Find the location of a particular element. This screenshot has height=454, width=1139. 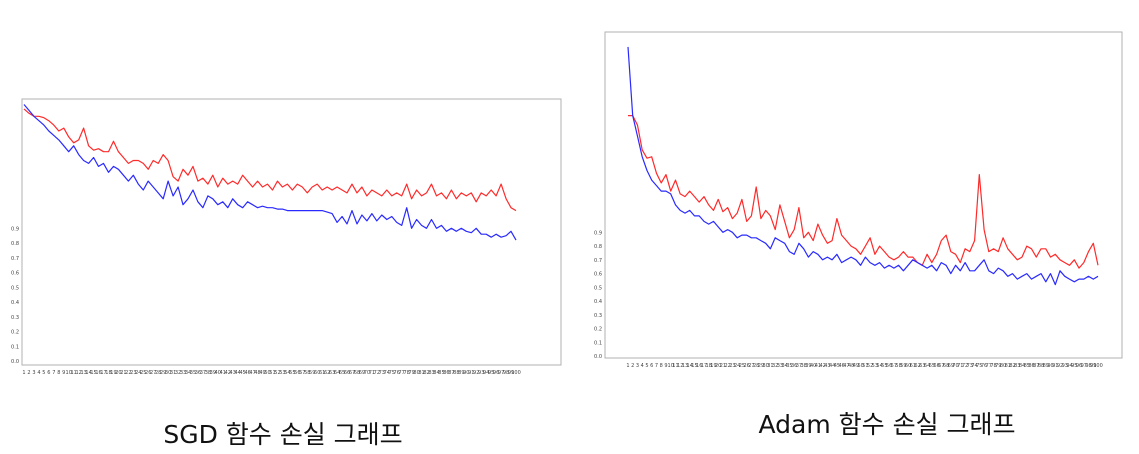

adam-x-tick-label: 2 is located at coordinates (632, 366).